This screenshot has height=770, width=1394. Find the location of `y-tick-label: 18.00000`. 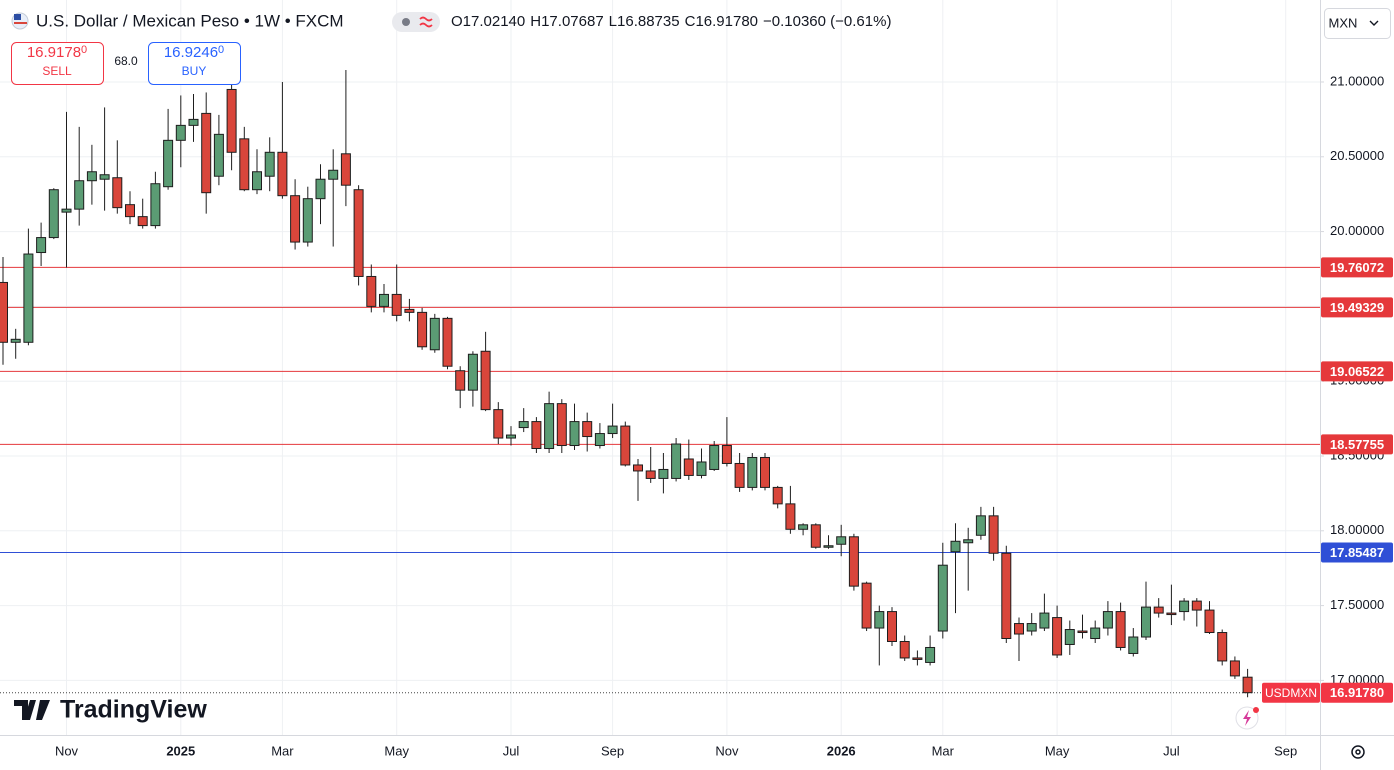

y-tick-label: 18.00000 is located at coordinates (1357, 529).